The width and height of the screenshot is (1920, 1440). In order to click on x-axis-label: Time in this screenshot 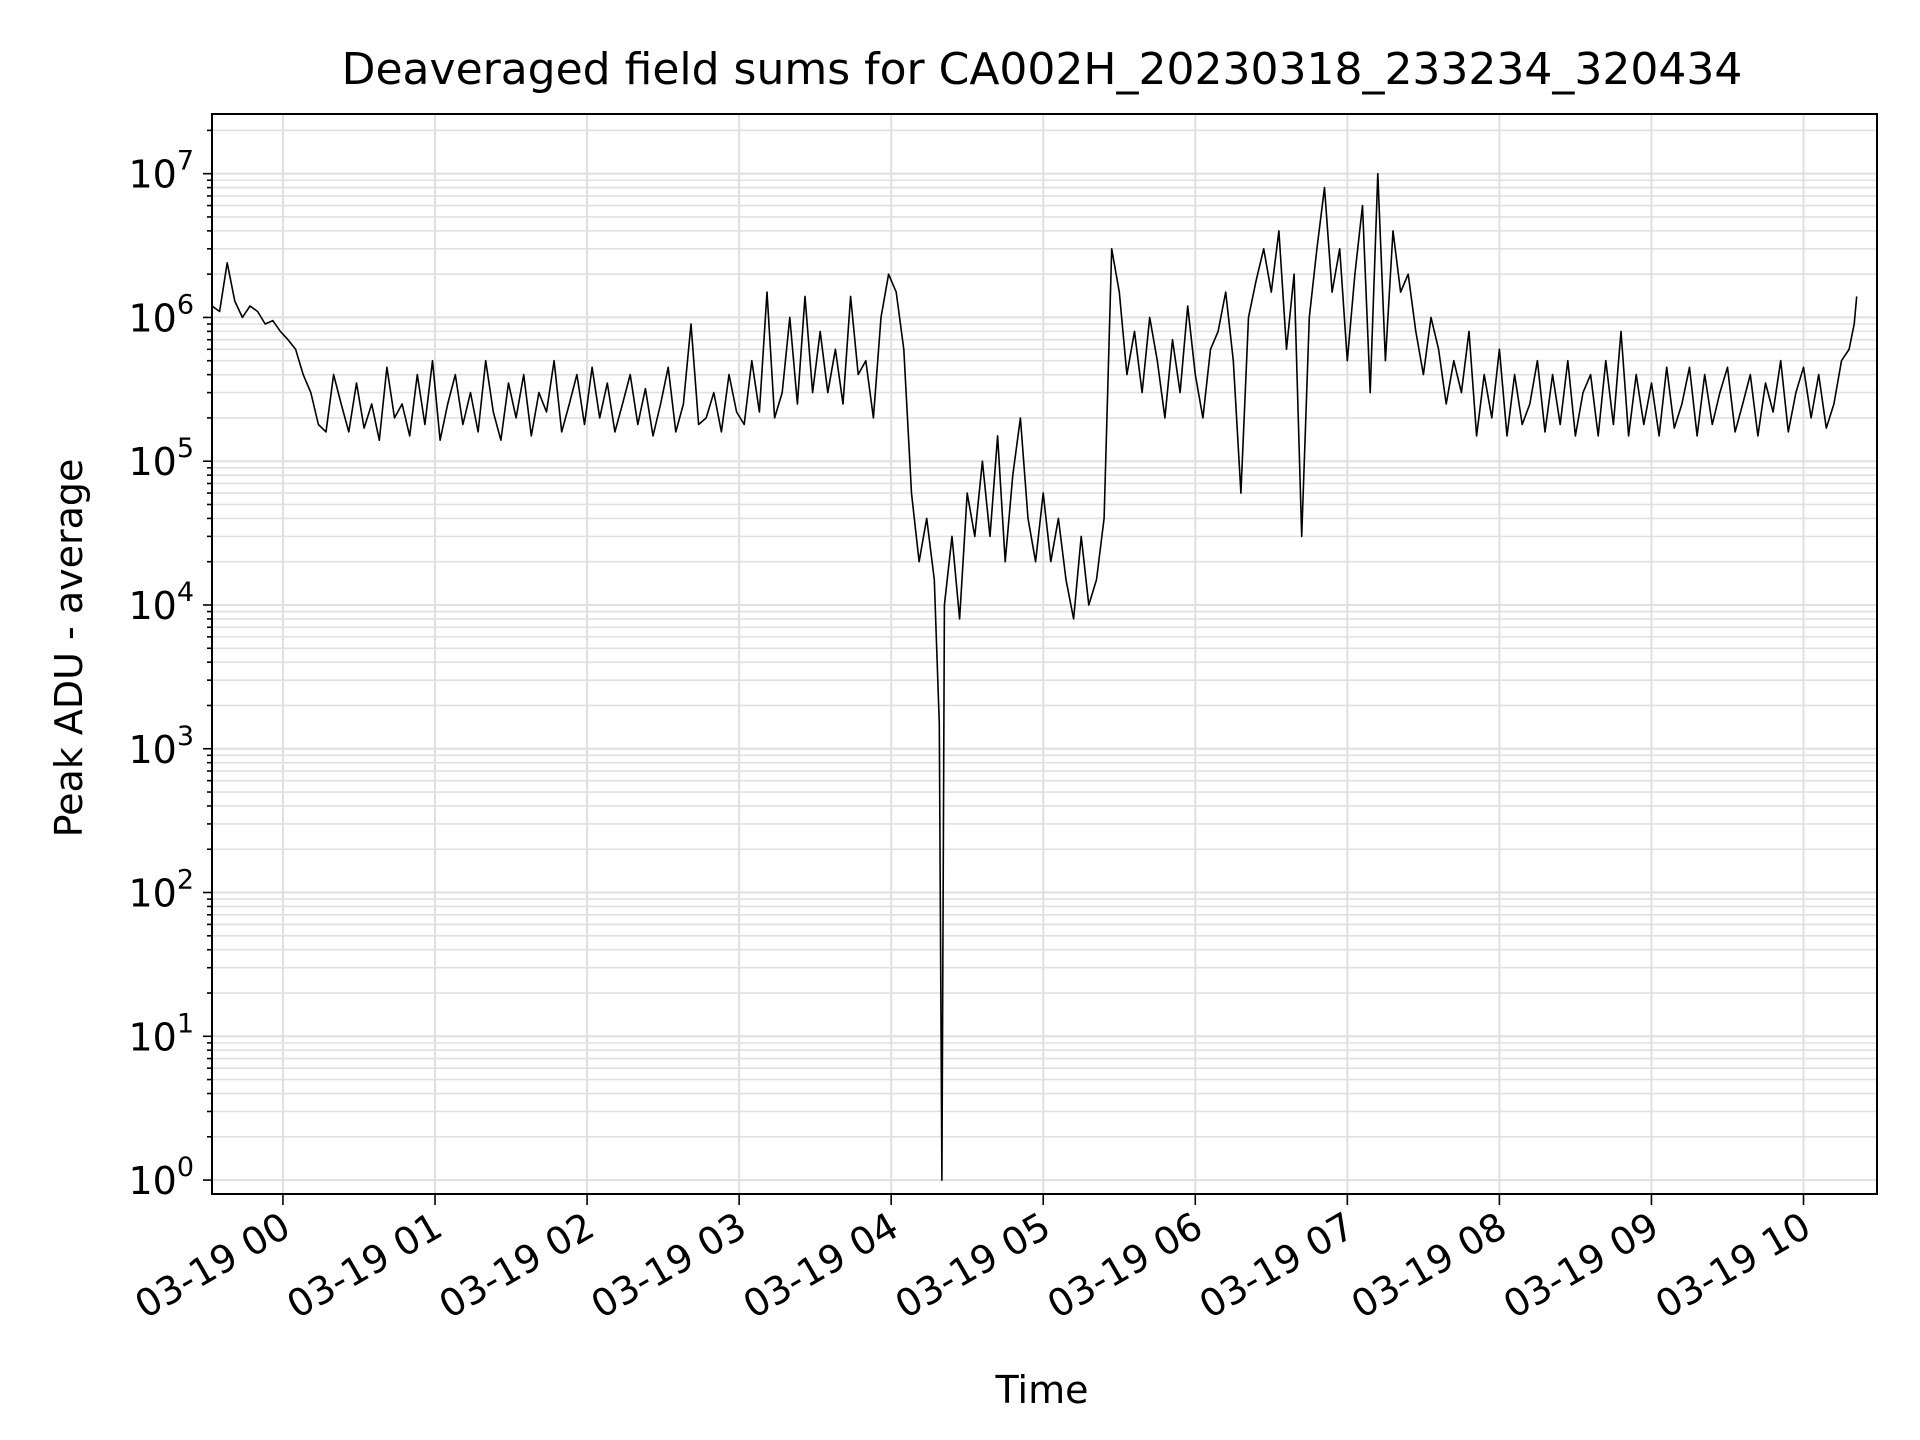, I will do `click(1042, 1390)`.